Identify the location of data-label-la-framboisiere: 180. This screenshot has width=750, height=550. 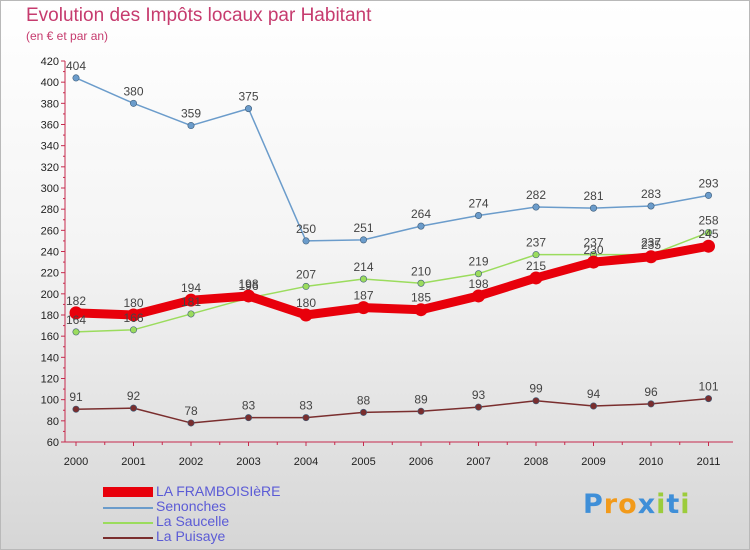
(133, 303).